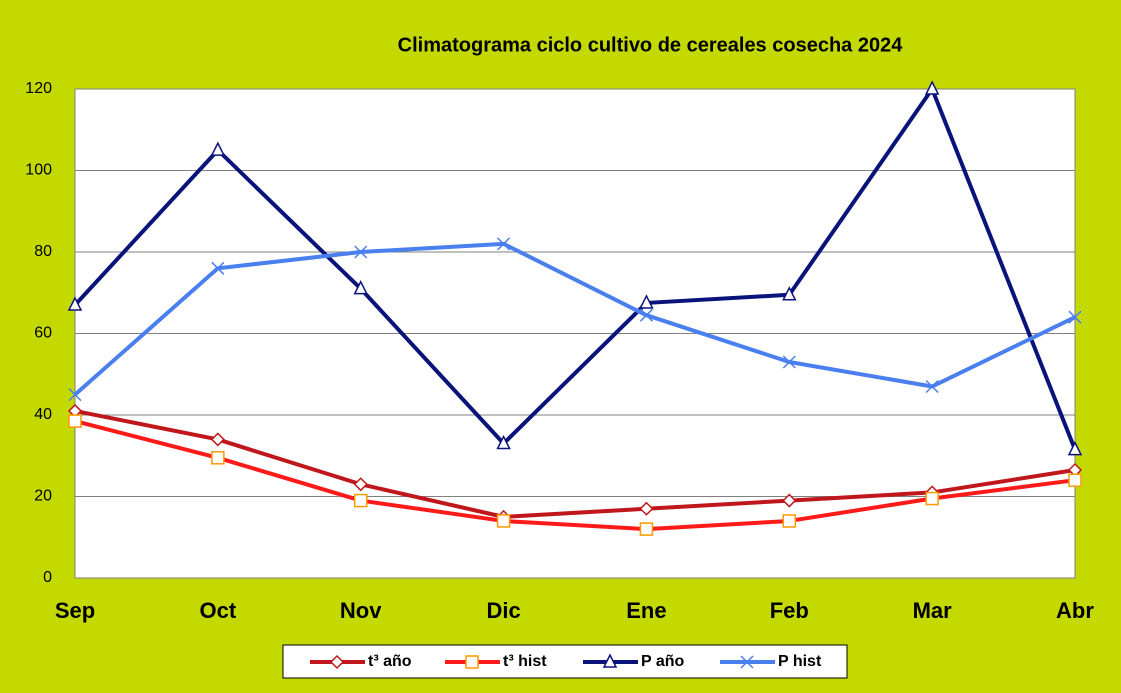  What do you see at coordinates (503, 610) in the screenshot?
I see `x-tick-label: Dic` at bounding box center [503, 610].